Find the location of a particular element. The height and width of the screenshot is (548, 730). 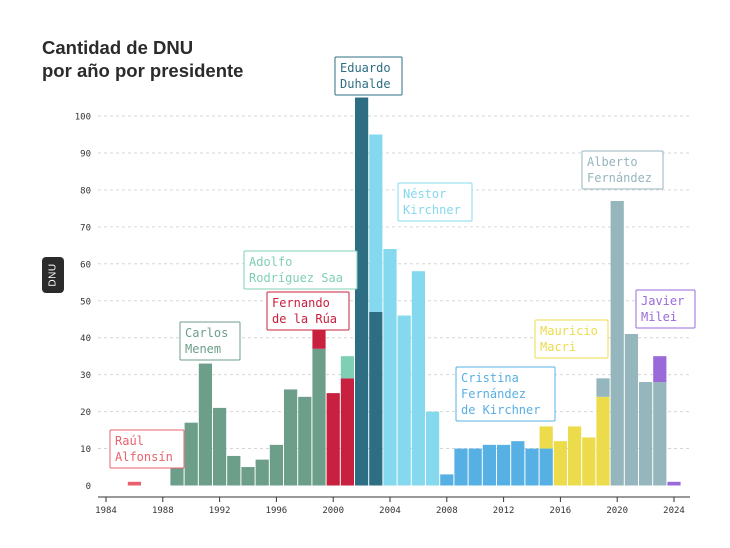

bar-2001-de_la_rua is located at coordinates (347, 432).